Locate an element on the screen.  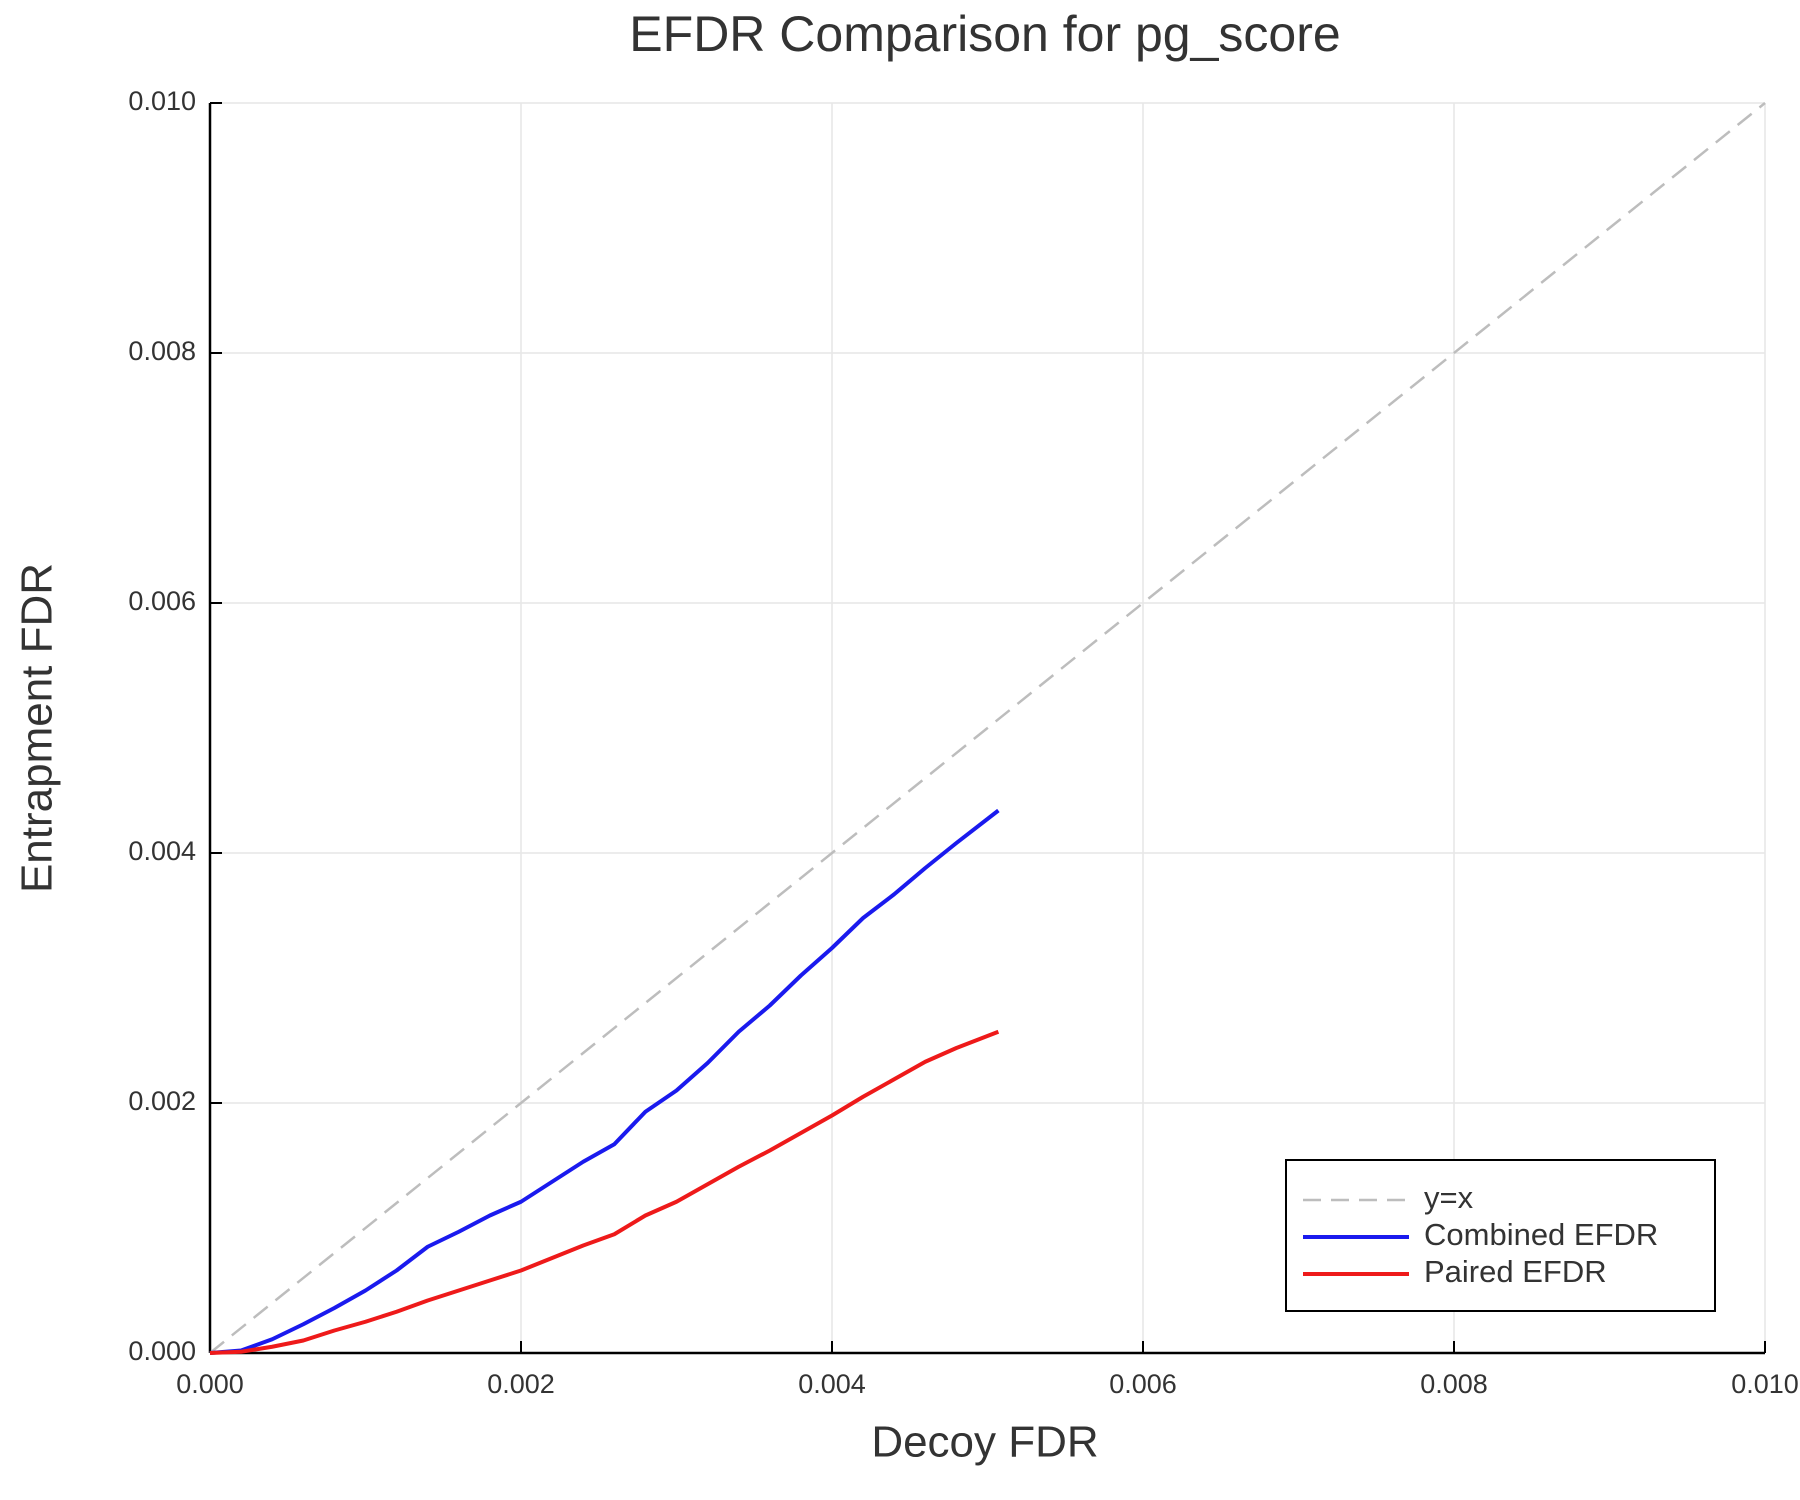
x-tick-label: 0.002 is located at coordinates (521, 1384).